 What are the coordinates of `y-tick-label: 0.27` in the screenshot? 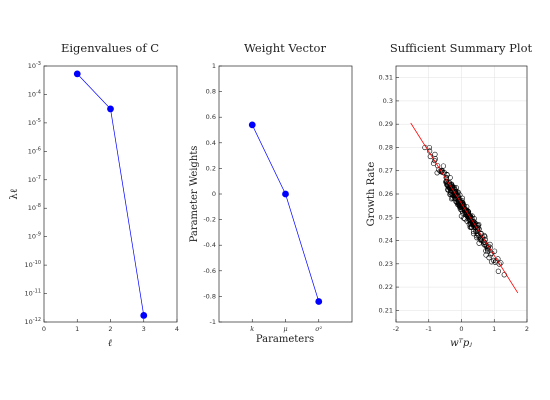 It's located at (386, 171).